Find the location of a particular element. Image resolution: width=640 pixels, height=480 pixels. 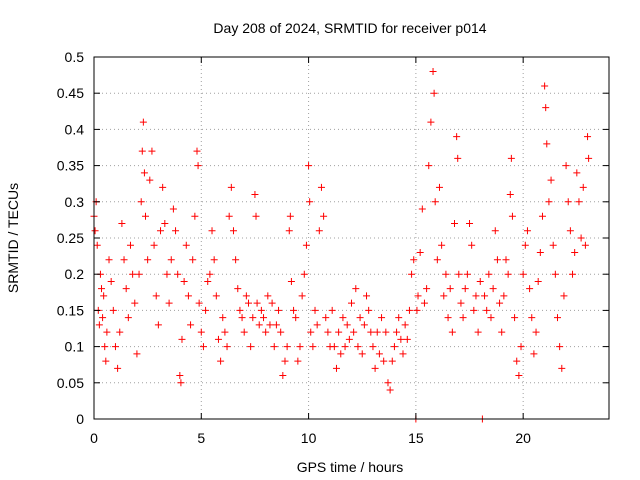

y-tick-label: 0.2 is located at coordinates (75, 274).